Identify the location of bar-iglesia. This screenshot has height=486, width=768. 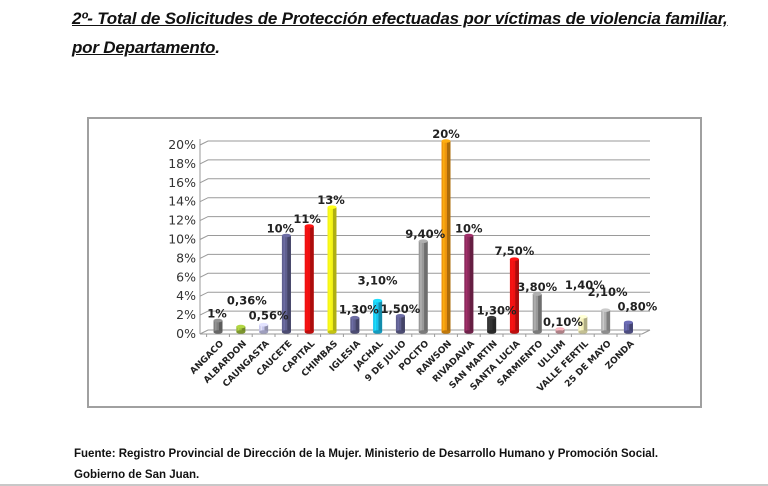
(355, 324).